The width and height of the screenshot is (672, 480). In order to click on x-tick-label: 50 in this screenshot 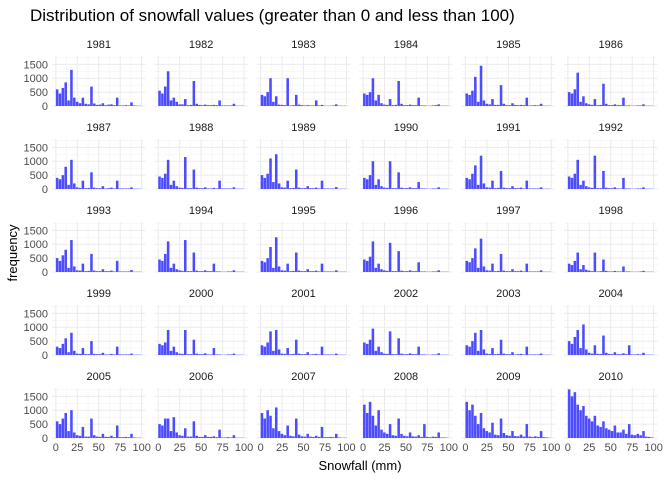, I will do `click(611, 448)`.